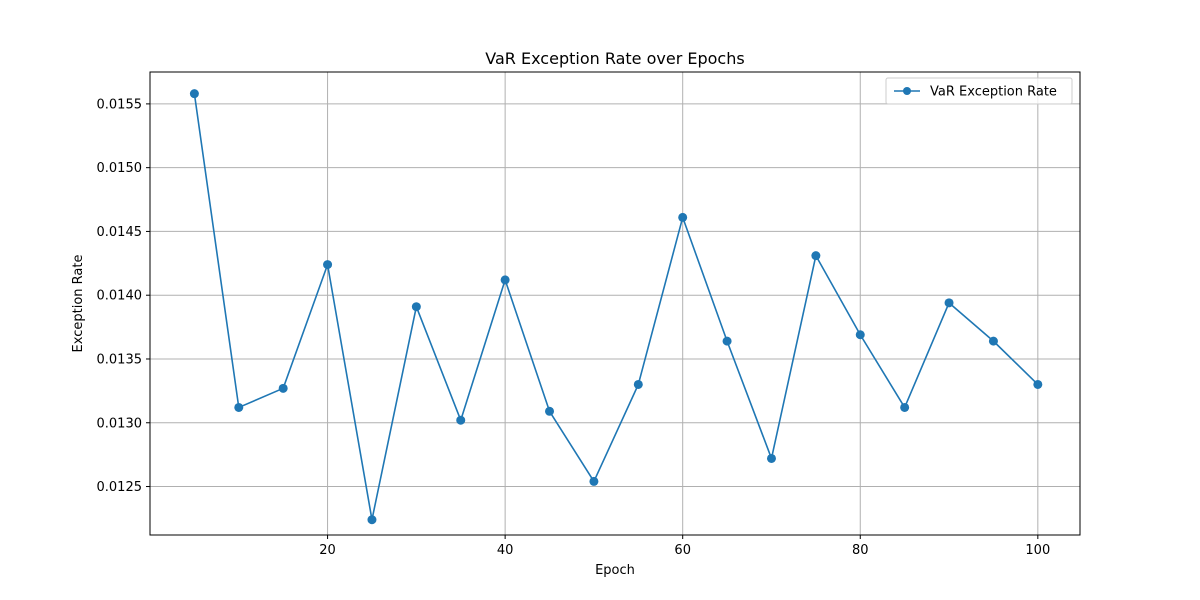  I want to click on y-tick-label: 0.0125, so click(120, 487).